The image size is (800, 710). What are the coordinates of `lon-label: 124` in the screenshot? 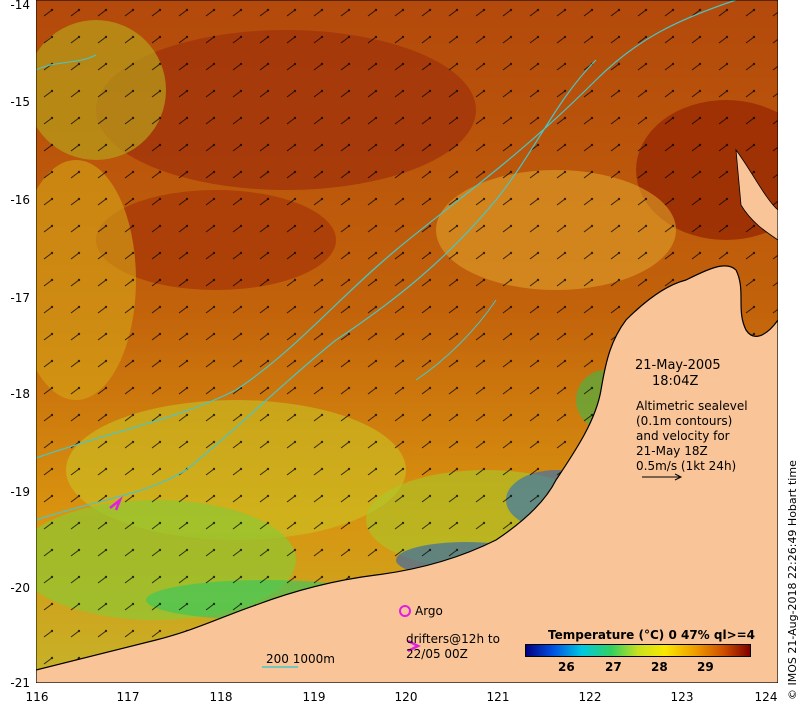 It's located at (766, 697).